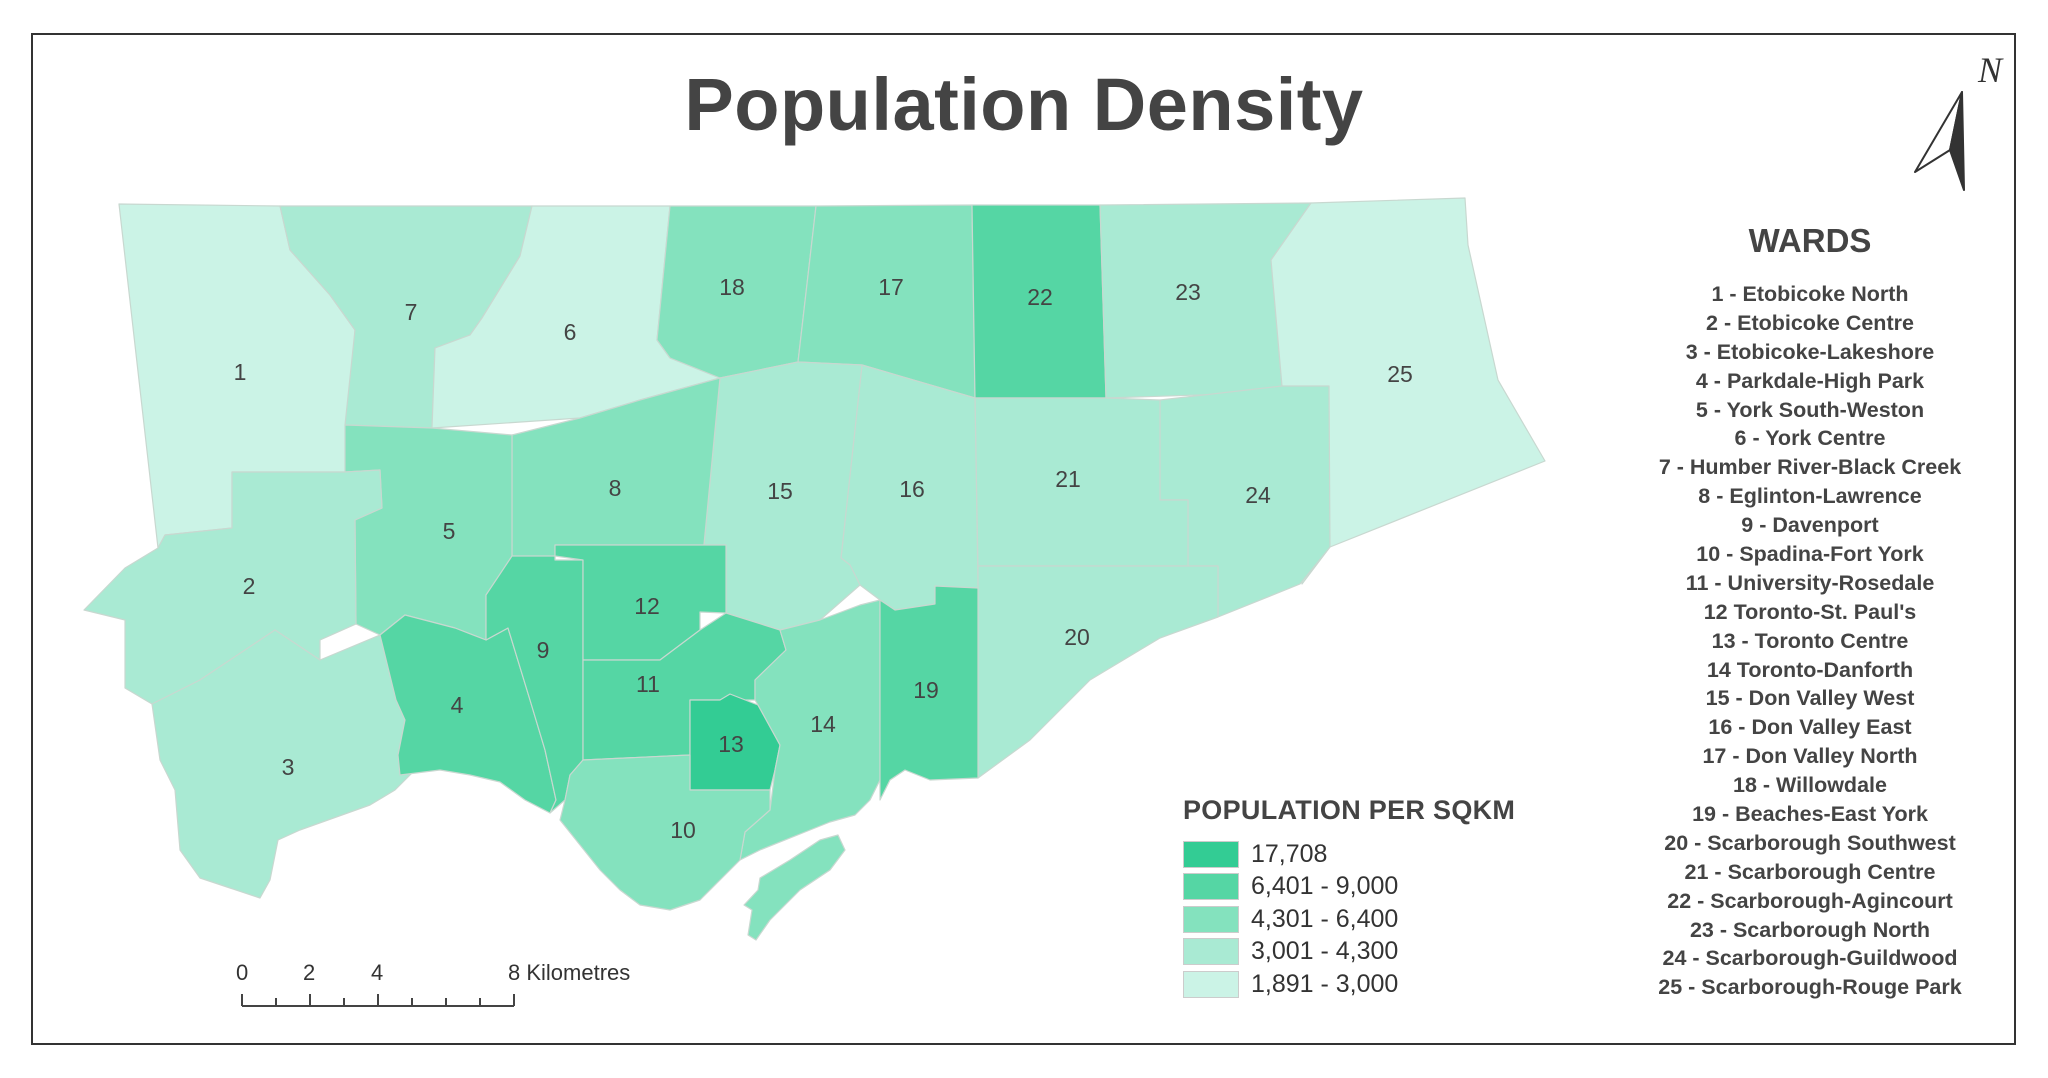 This screenshot has width=2048, height=1078. Describe the element at coordinates (1810, 438) in the screenshot. I see `ward-list-item: 6 - York Centre` at that location.